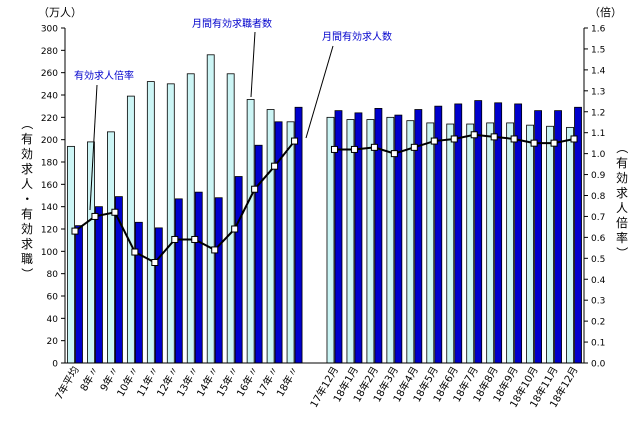 The width and height of the screenshot is (643, 427). I want to click on left-tick-label: 300, so click(49, 30).